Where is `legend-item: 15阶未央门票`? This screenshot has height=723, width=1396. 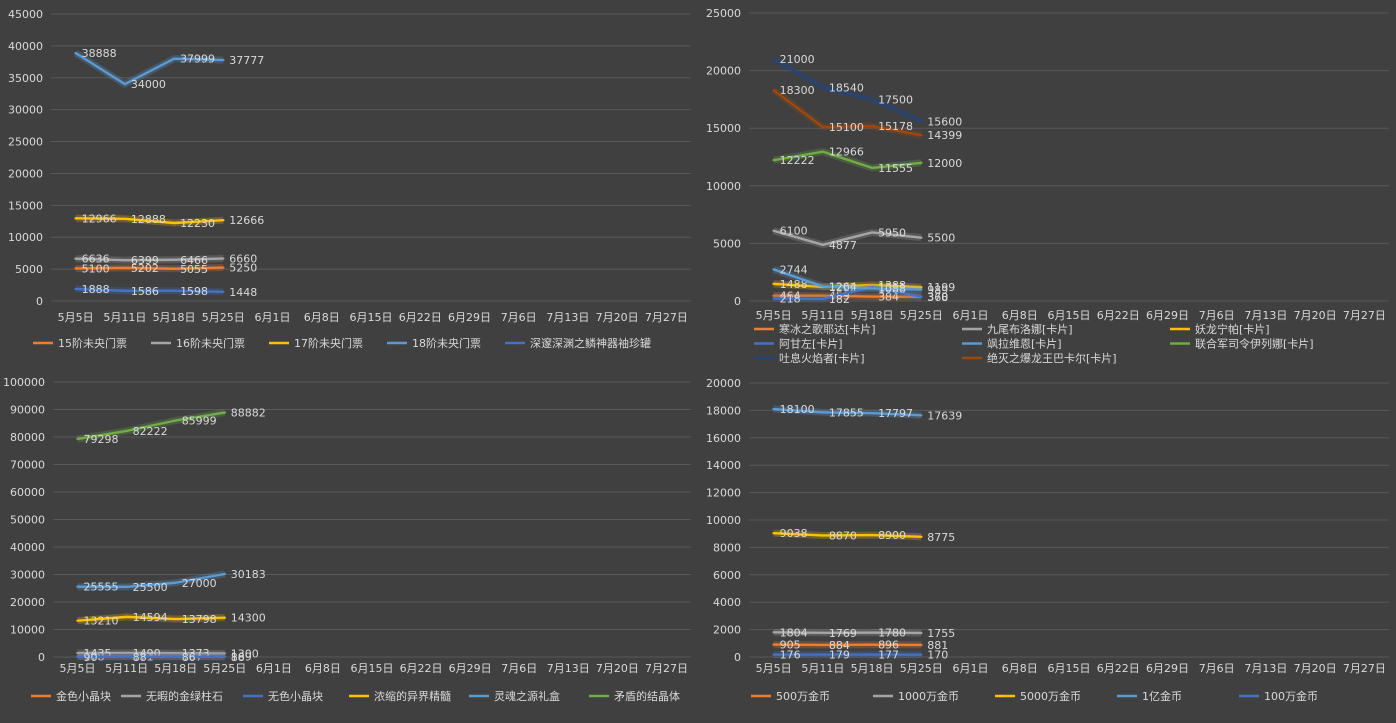 legend-item: 15阶未央门票 is located at coordinates (80, 343).